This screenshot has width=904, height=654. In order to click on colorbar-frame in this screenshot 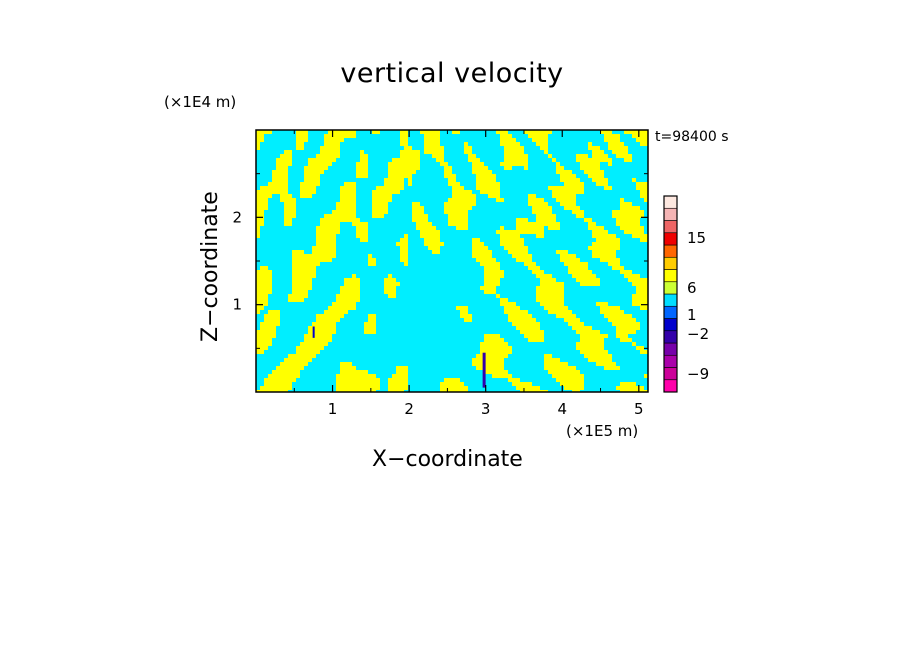, I will do `click(670, 294)`.